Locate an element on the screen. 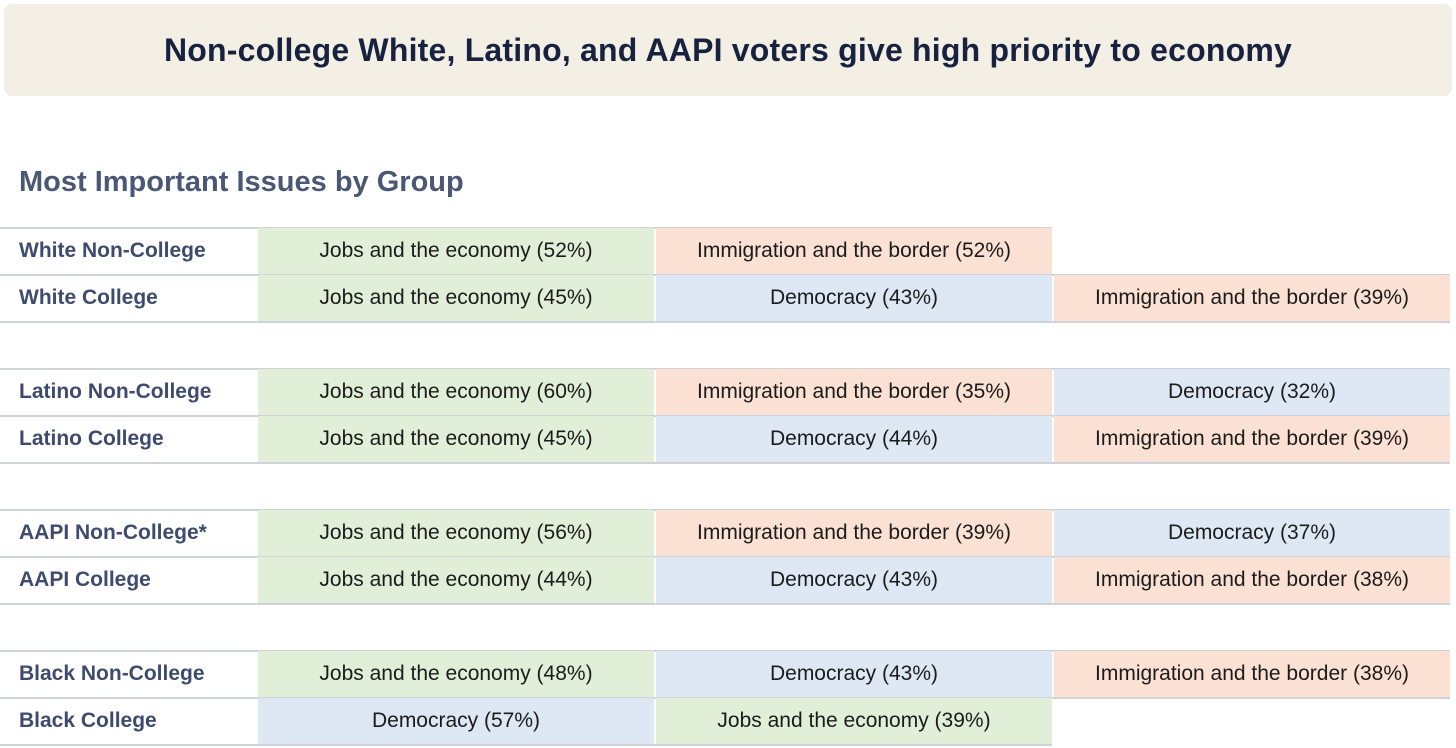 This screenshot has height=748, width=1456. issue-cell-economy: Jobs and the economy (52%) is located at coordinates (456, 251).